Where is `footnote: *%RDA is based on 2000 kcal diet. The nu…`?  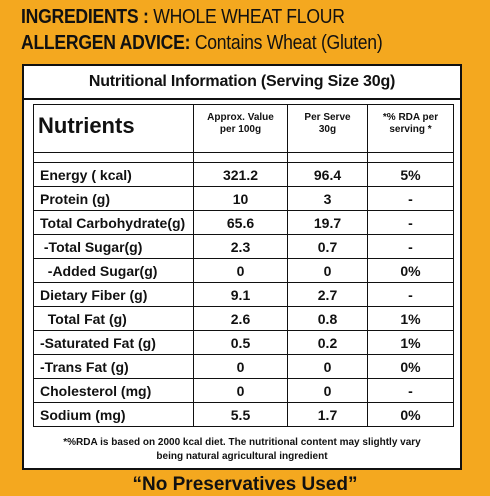
footnote: *%RDA is based on 2000 kcal diet. The nu… is located at coordinates (242, 450).